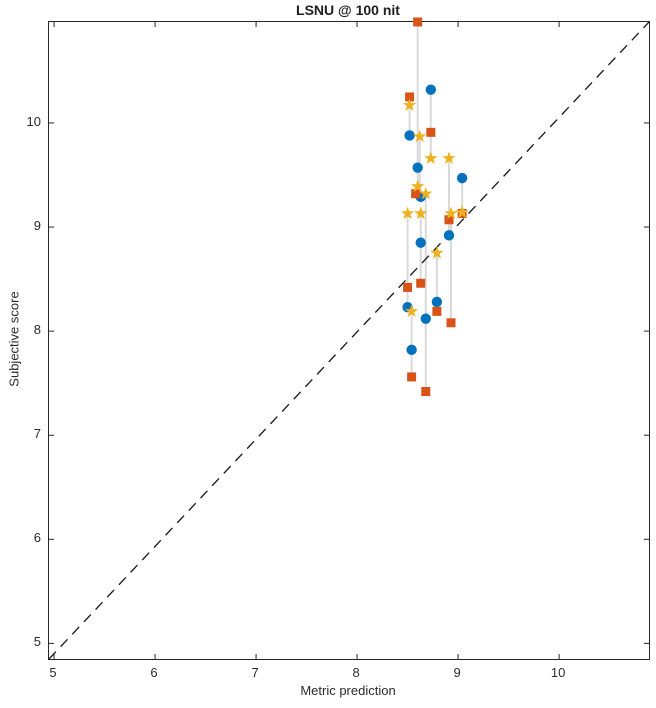 This screenshot has width=656, height=708. What do you see at coordinates (348, 690) in the screenshot?
I see `x-axis-label: Metric prediction` at bounding box center [348, 690].